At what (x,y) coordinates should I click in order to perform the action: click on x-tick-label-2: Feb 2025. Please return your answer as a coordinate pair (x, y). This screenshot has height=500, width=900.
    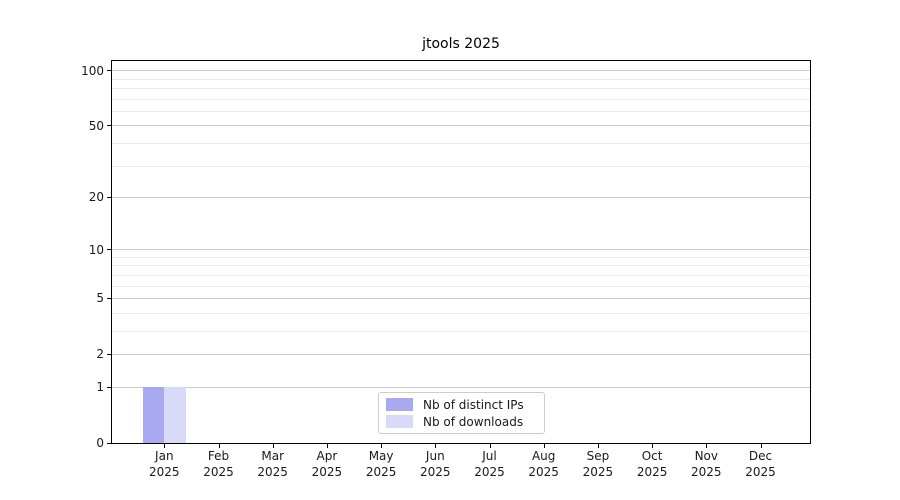
    Looking at the image, I should click on (218, 464).